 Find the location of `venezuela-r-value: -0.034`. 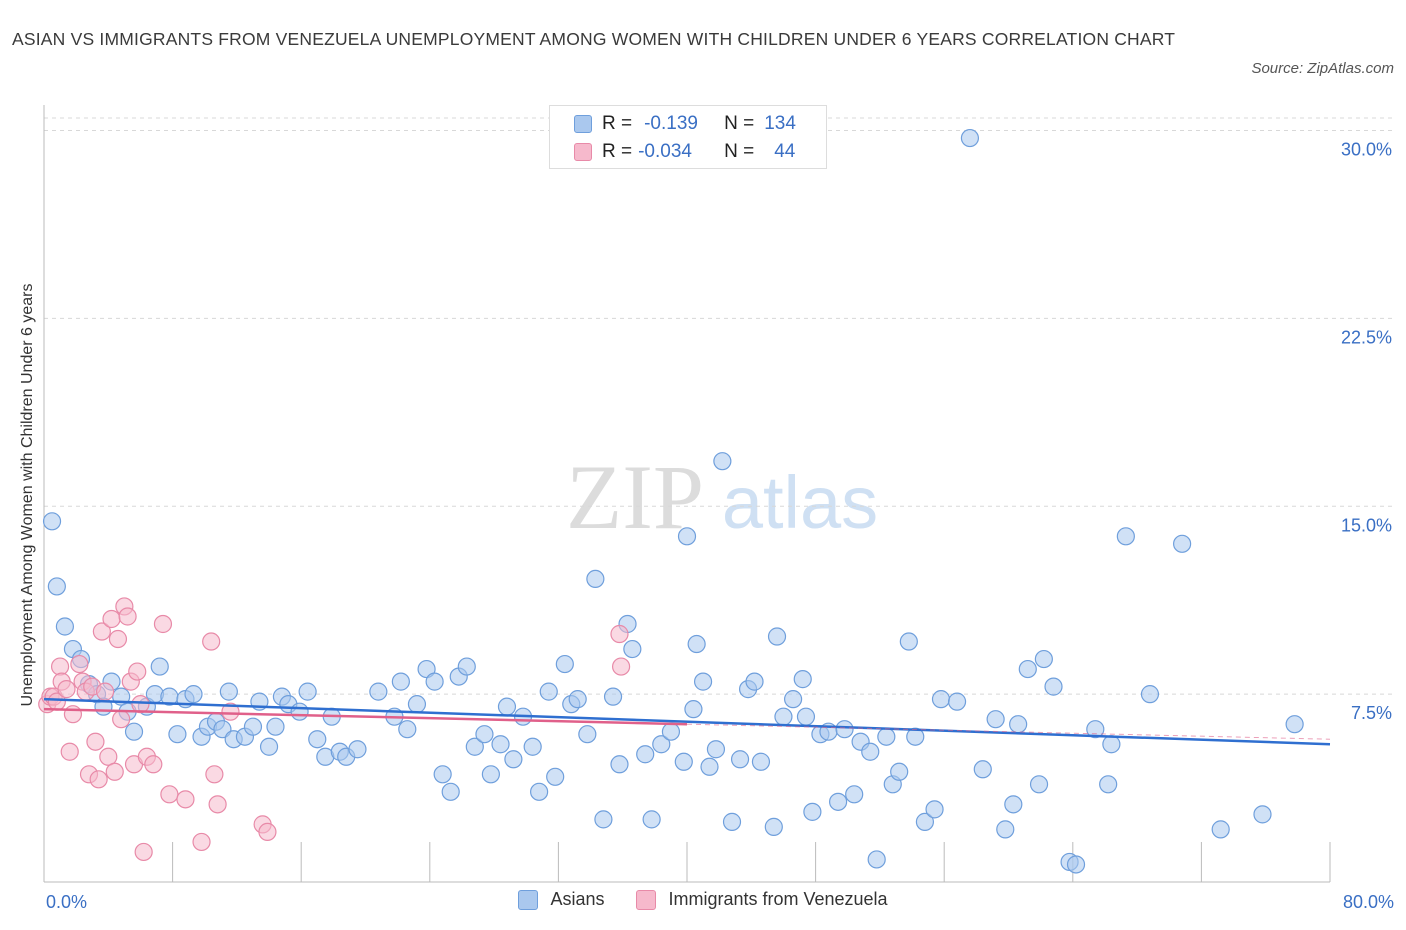

venezuela-r-value: -0.034 is located at coordinates (665, 151).